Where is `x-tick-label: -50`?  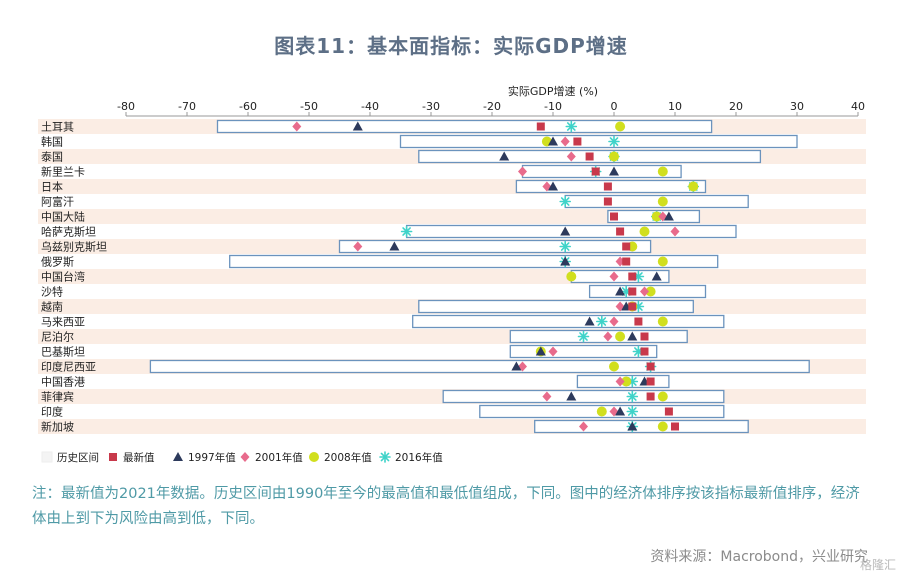
x-tick-label: -50 is located at coordinates (309, 106).